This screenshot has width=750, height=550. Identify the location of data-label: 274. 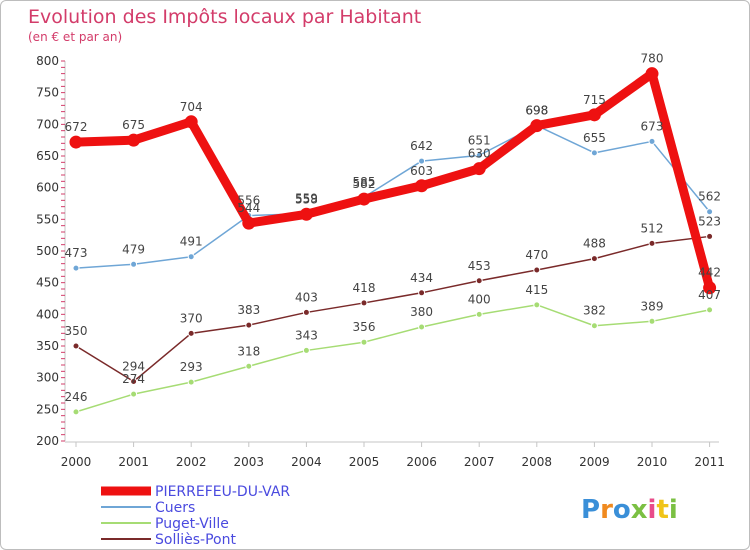
(133, 379).